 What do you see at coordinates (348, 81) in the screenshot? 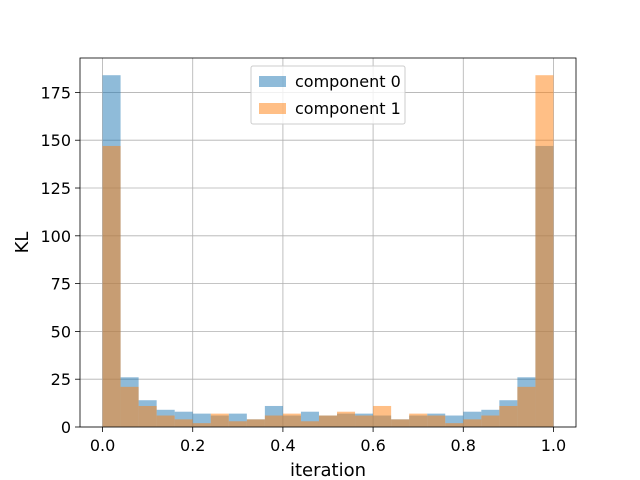
I see `legend-label-0: component 0` at bounding box center [348, 81].